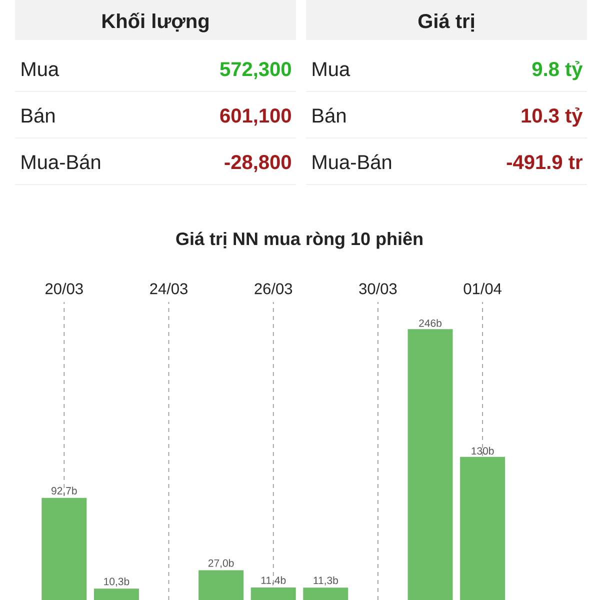  I want to click on data-label: 130b, so click(483, 450).